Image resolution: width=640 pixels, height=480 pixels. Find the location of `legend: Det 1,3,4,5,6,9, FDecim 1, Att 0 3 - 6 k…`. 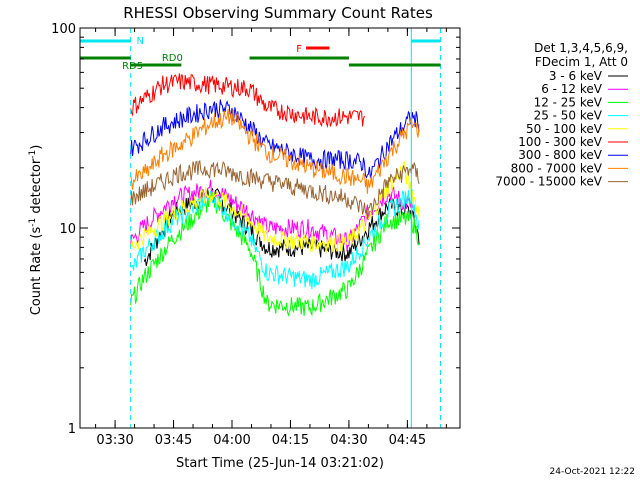

legend: Det 1,3,4,5,6,9, FDecim 1, Att 0 3 - 6 k… is located at coordinates (561, 115).